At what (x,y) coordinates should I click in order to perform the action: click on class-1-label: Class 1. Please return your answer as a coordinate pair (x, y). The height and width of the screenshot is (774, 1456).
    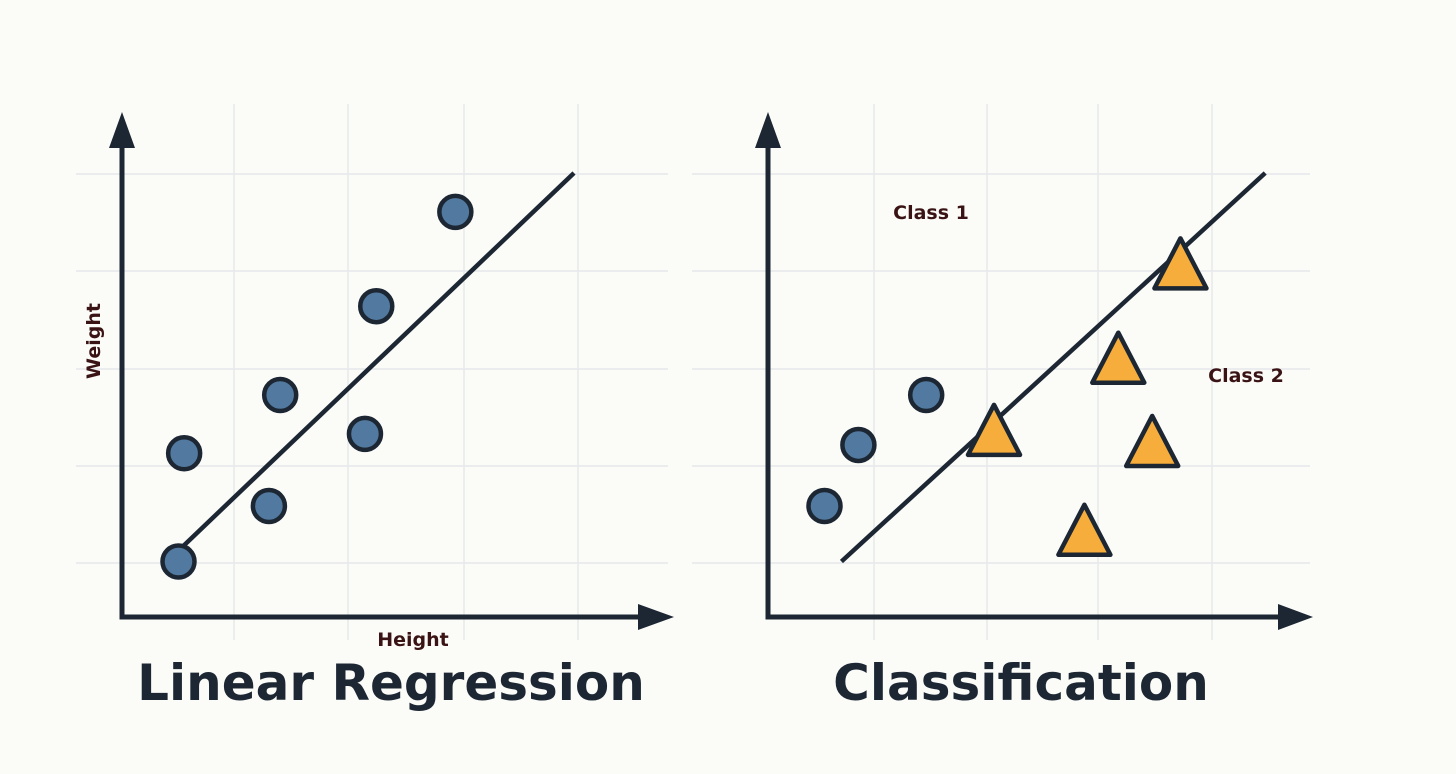
    Looking at the image, I should click on (931, 213).